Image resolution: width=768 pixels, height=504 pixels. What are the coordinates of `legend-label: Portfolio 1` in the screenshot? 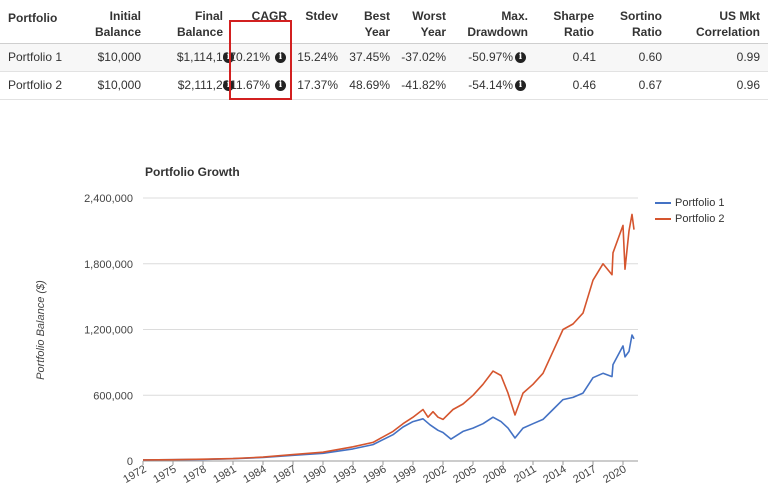 It's located at (700, 203).